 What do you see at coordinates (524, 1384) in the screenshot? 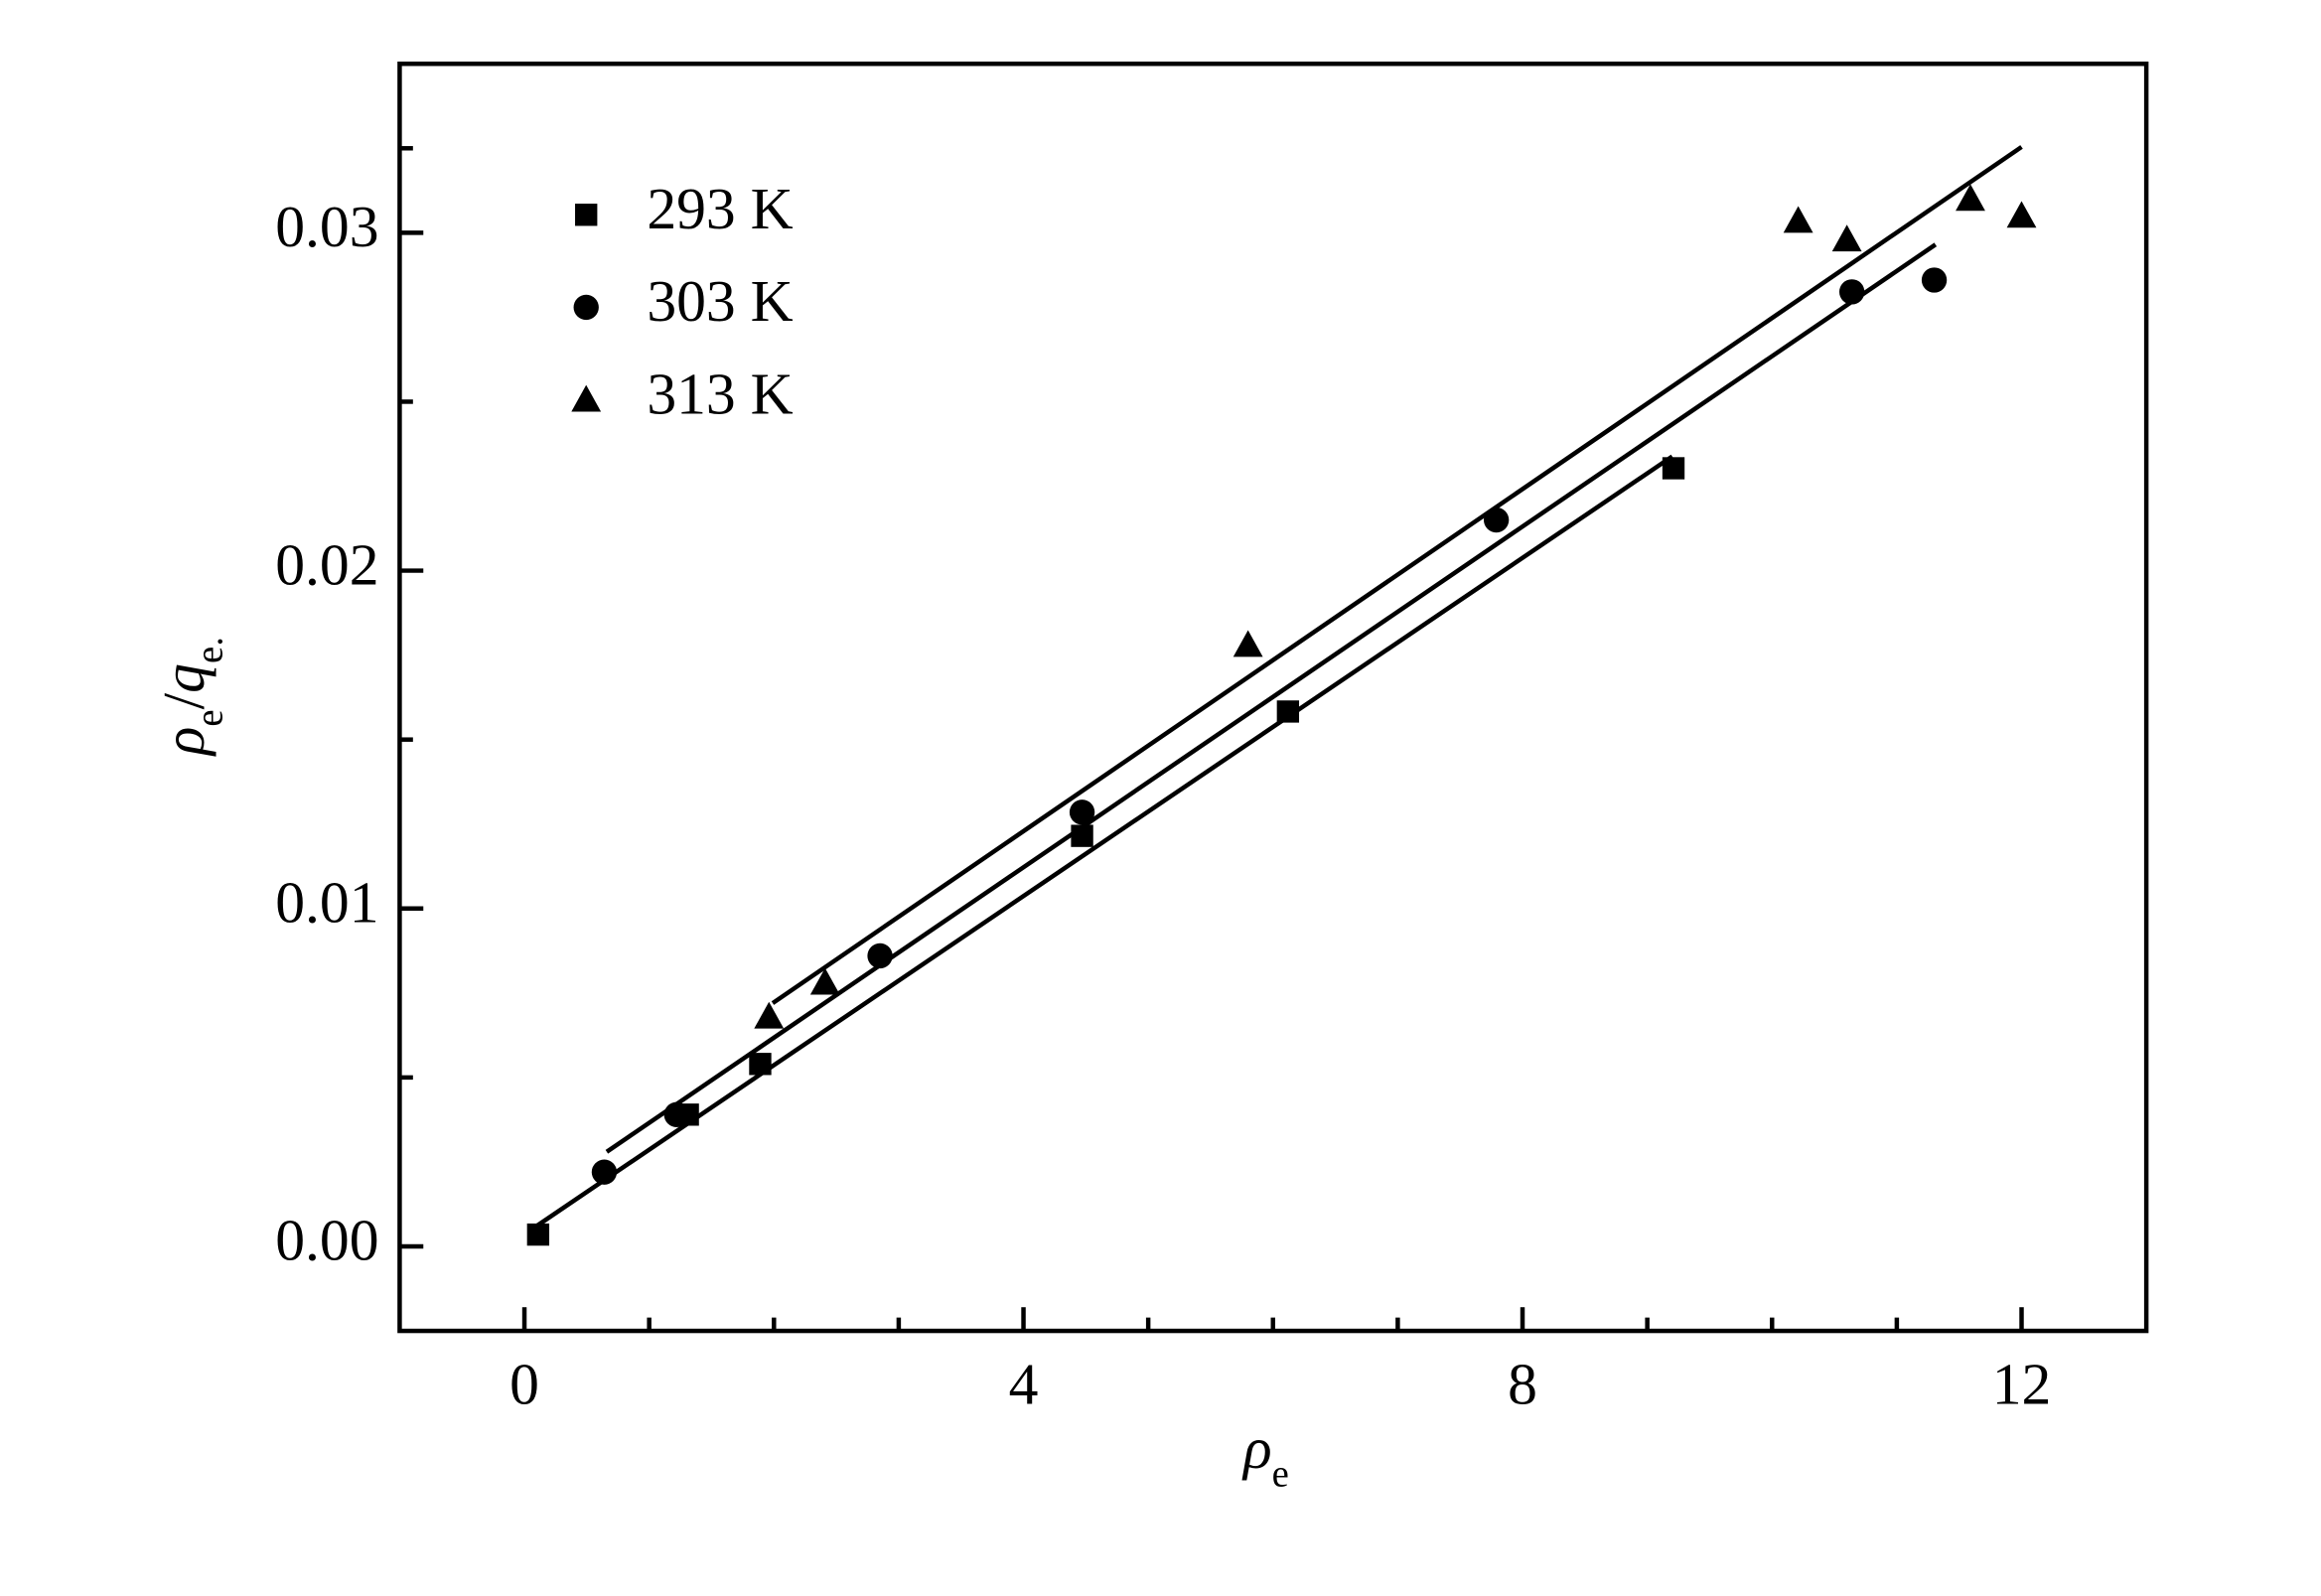
I see `x-tick-label: 0` at bounding box center [524, 1384].